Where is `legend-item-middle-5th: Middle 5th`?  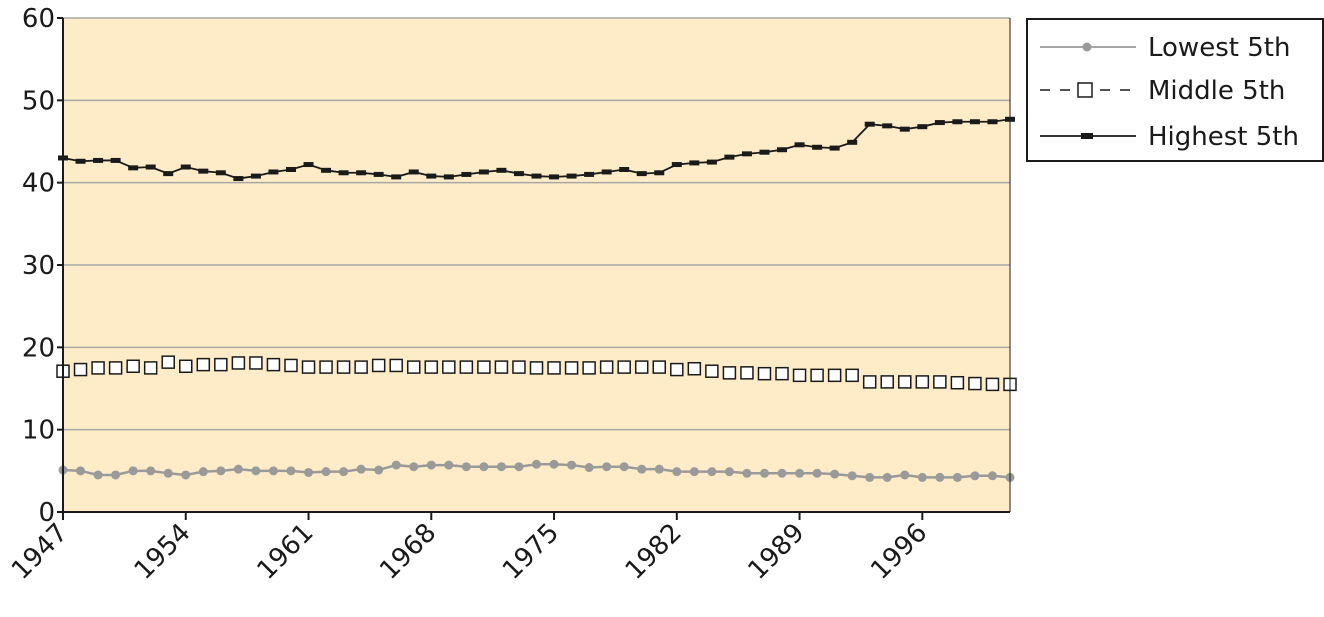 legend-item-middle-5th: Middle 5th is located at coordinates (1162, 91).